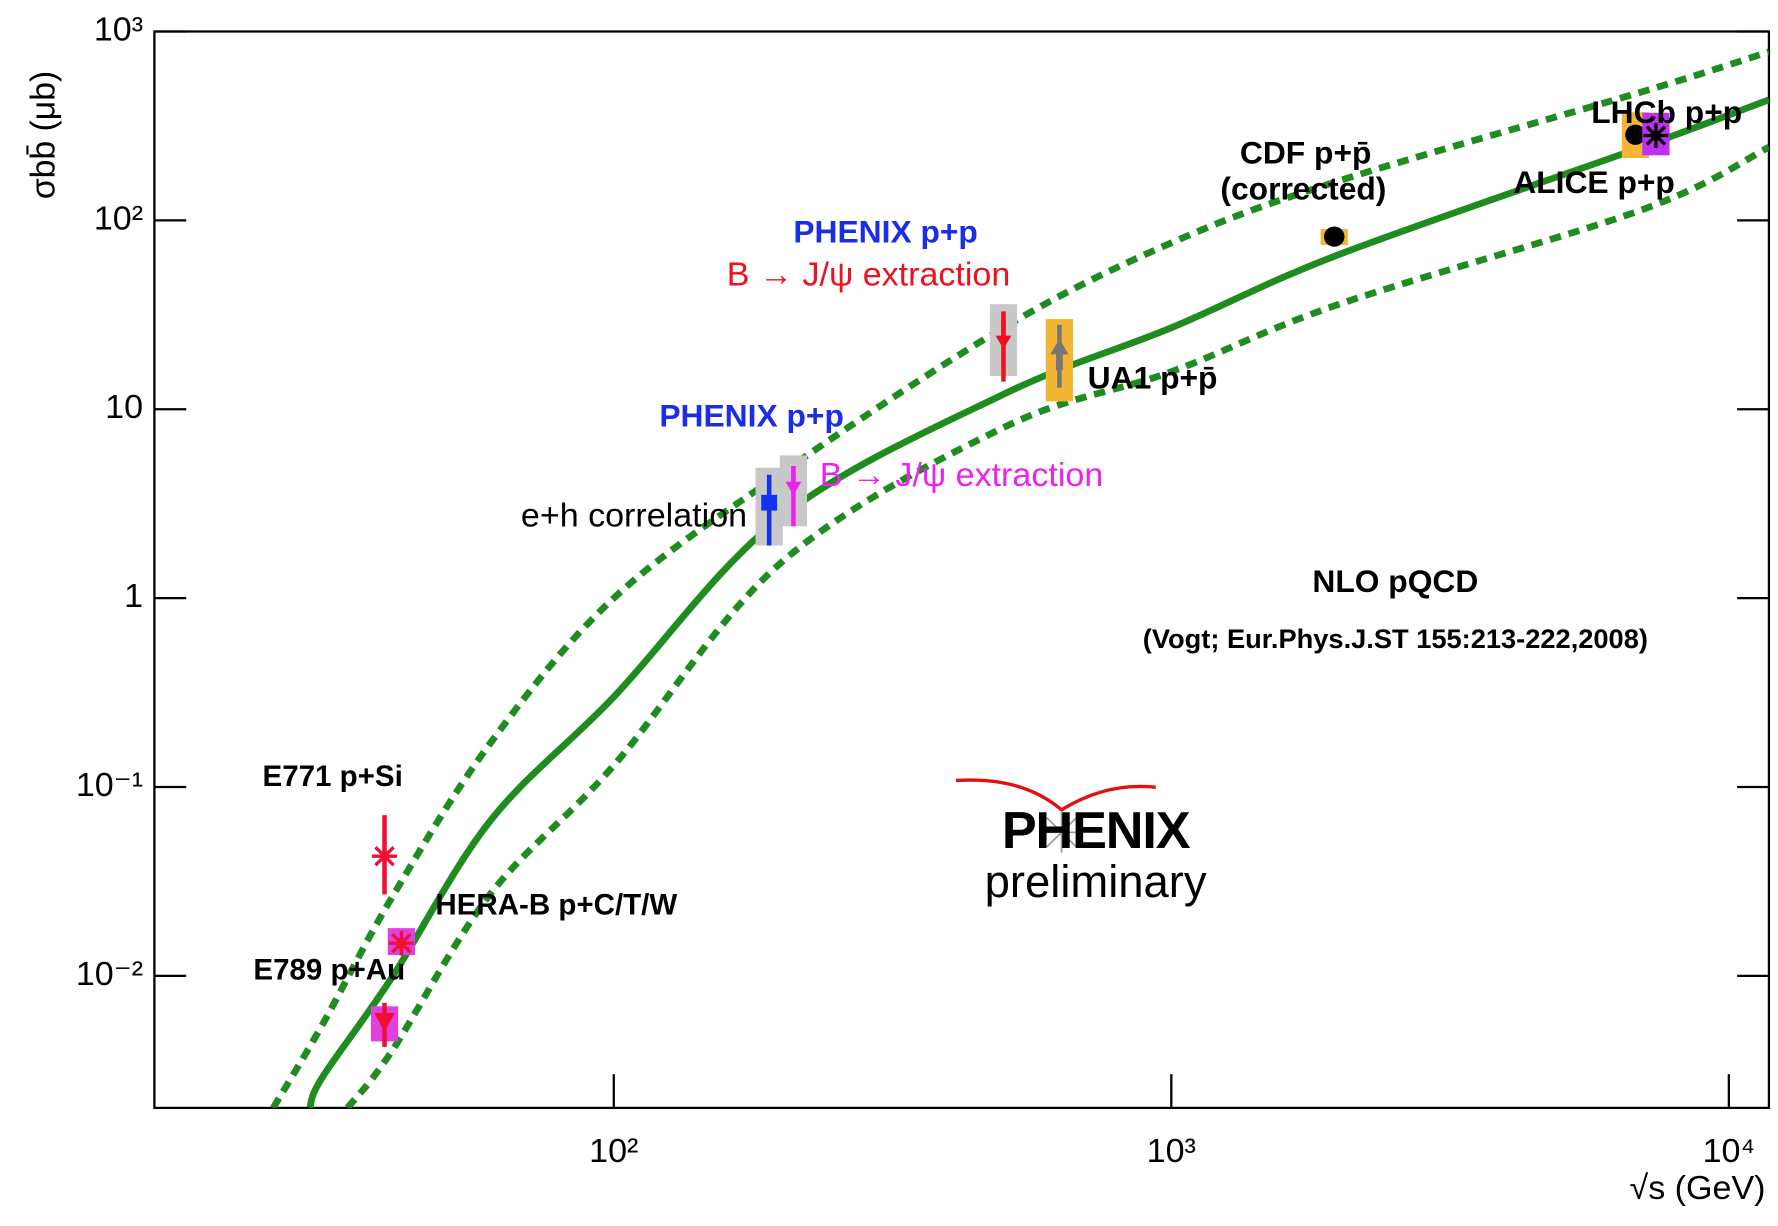 The height and width of the screenshot is (1226, 1778). What do you see at coordinates (1062, 832) in the screenshot?
I see `logo-burst` at bounding box center [1062, 832].